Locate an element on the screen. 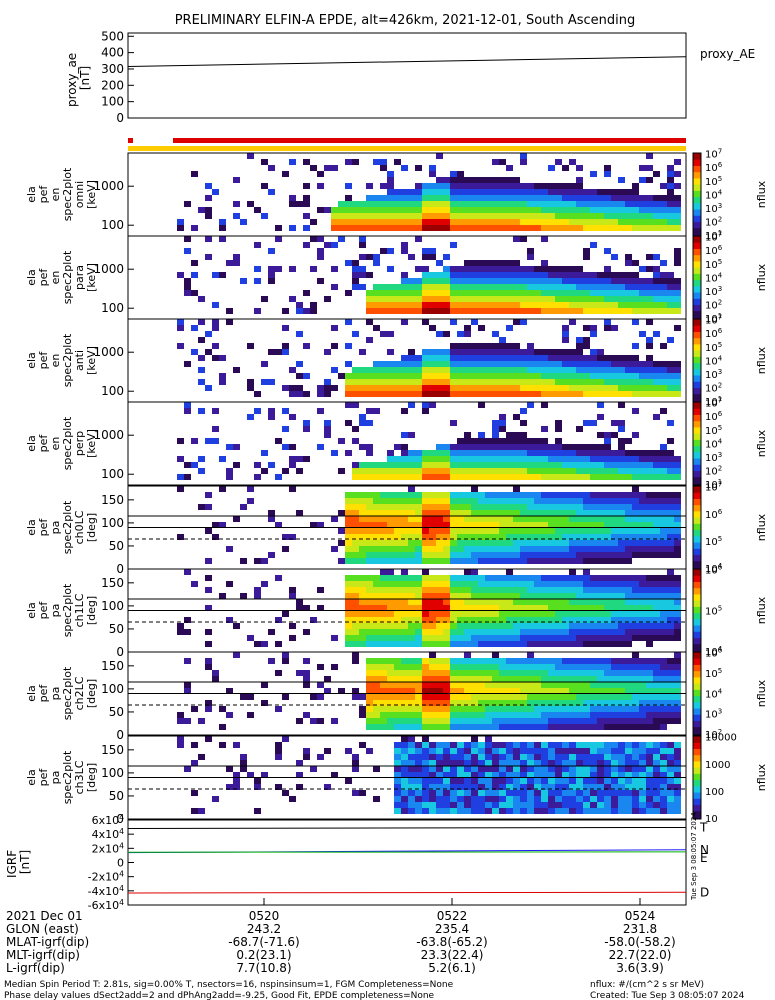  colorbar-tick-label: 105 is located at coordinates (713, 347).